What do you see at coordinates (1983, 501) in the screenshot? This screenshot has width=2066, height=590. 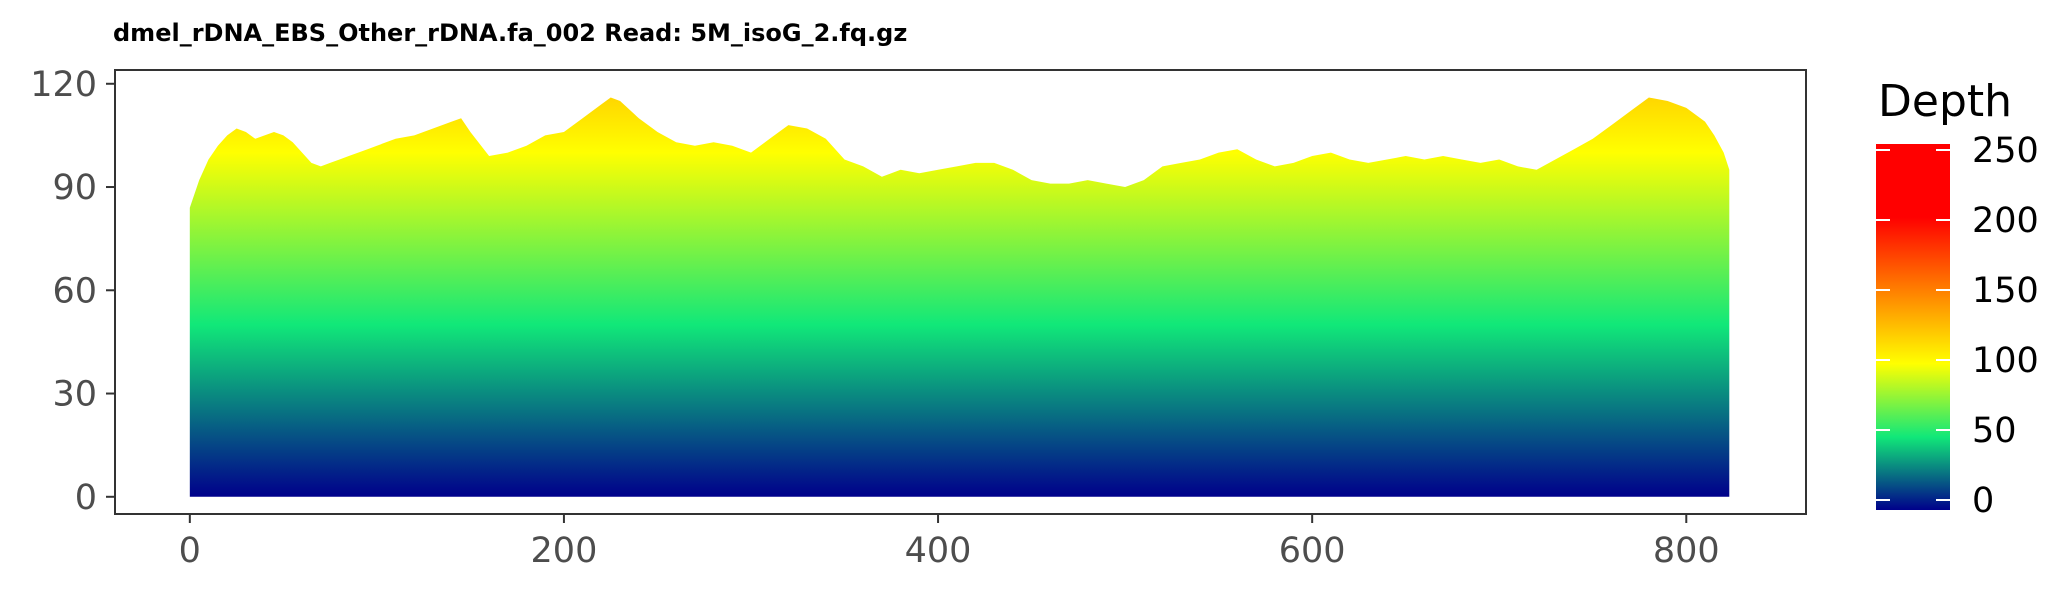 I see `legend-tick-label: 0` at bounding box center [1983, 501].